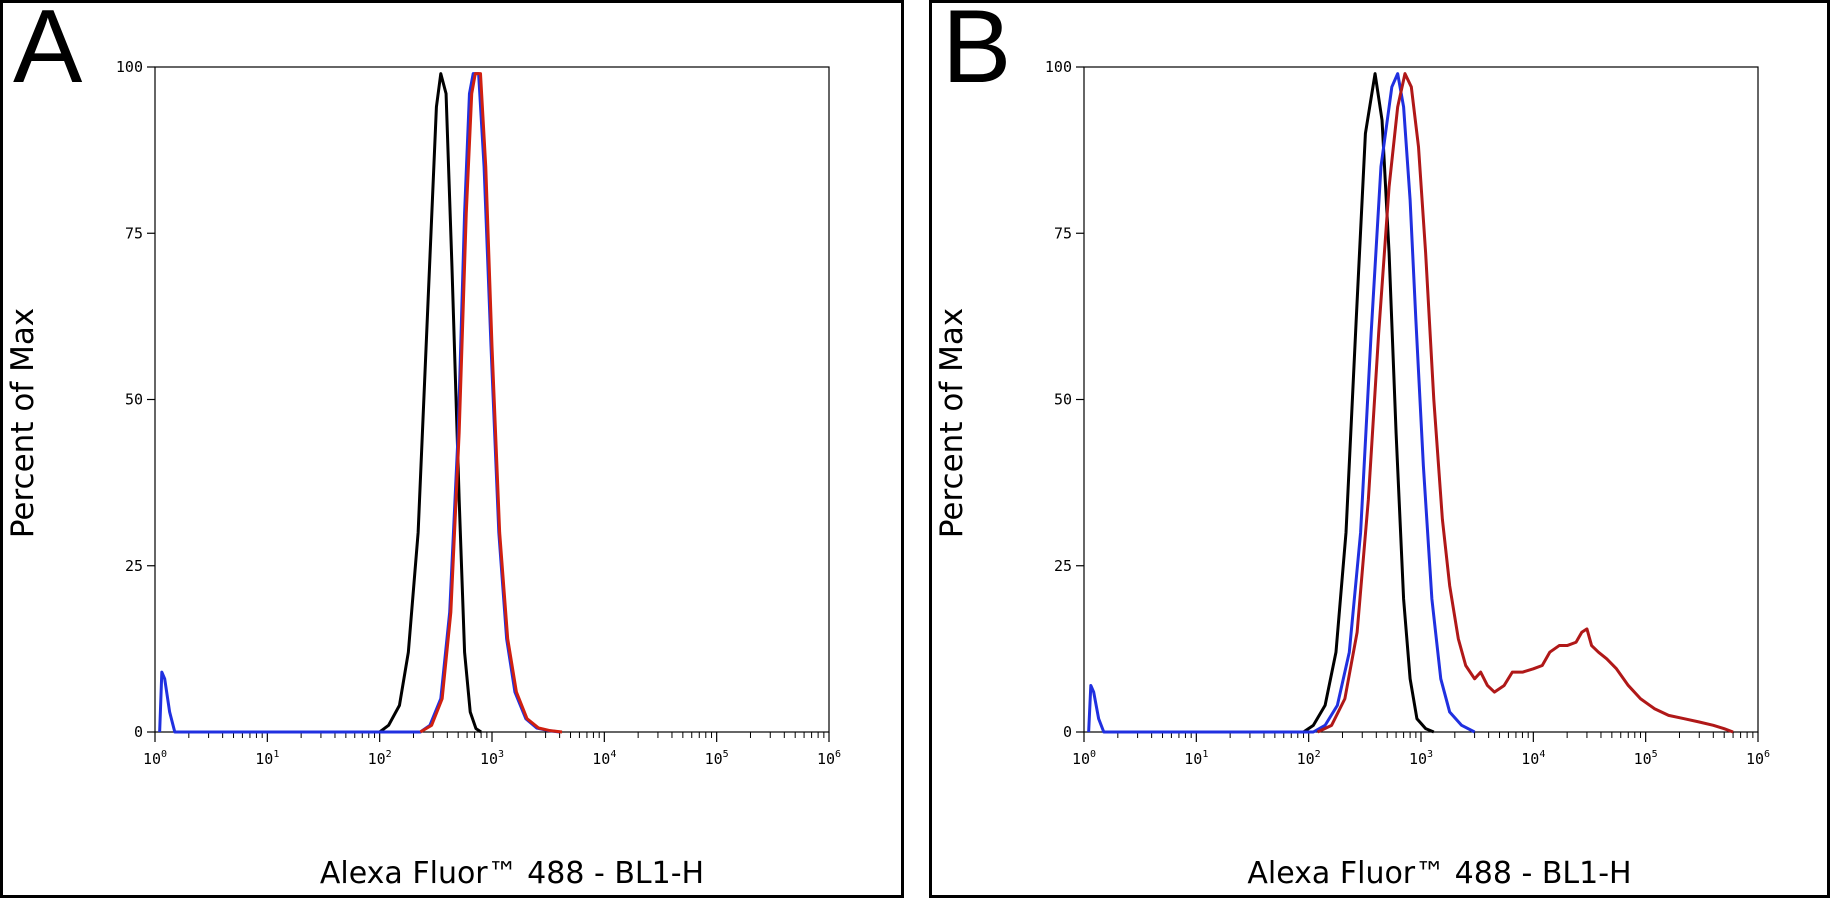 The width and height of the screenshot is (1830, 901). What do you see at coordinates (48, 52) in the screenshot?
I see `panel-label: A` at bounding box center [48, 52].